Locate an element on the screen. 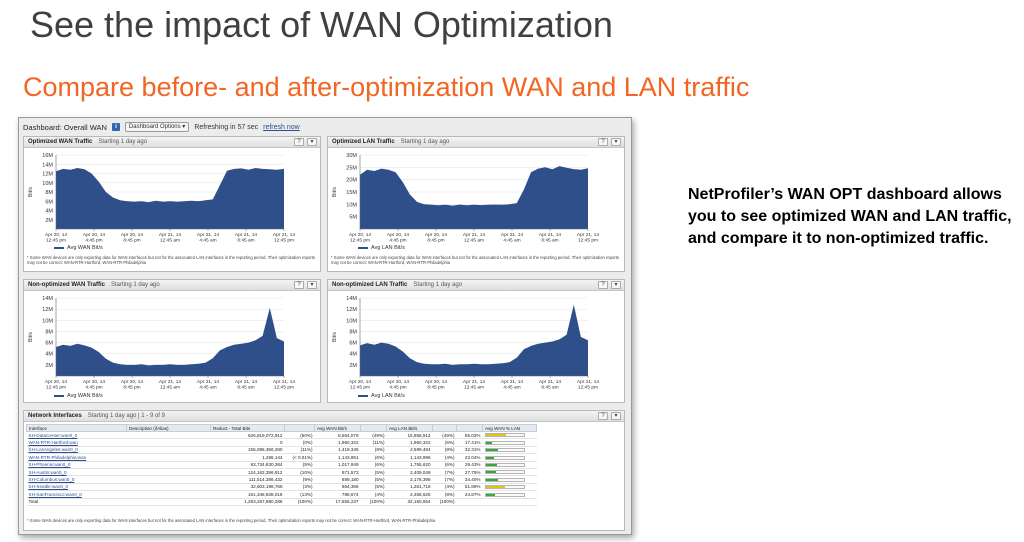 Image resolution: width=1024 pixels, height=542 pixels. ratio-cell: 17.41% is located at coordinates (469, 442).